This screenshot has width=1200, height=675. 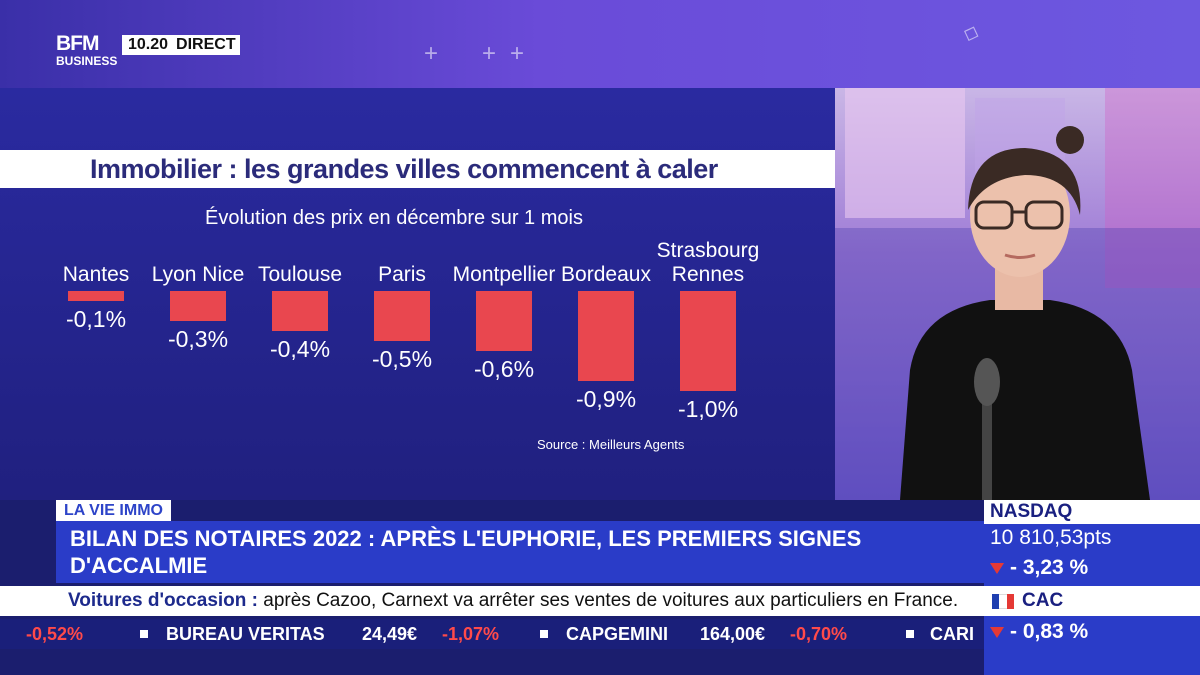 What do you see at coordinates (1051, 537) in the screenshot?
I see `nasdaq-value: 10 810,53pts` at bounding box center [1051, 537].